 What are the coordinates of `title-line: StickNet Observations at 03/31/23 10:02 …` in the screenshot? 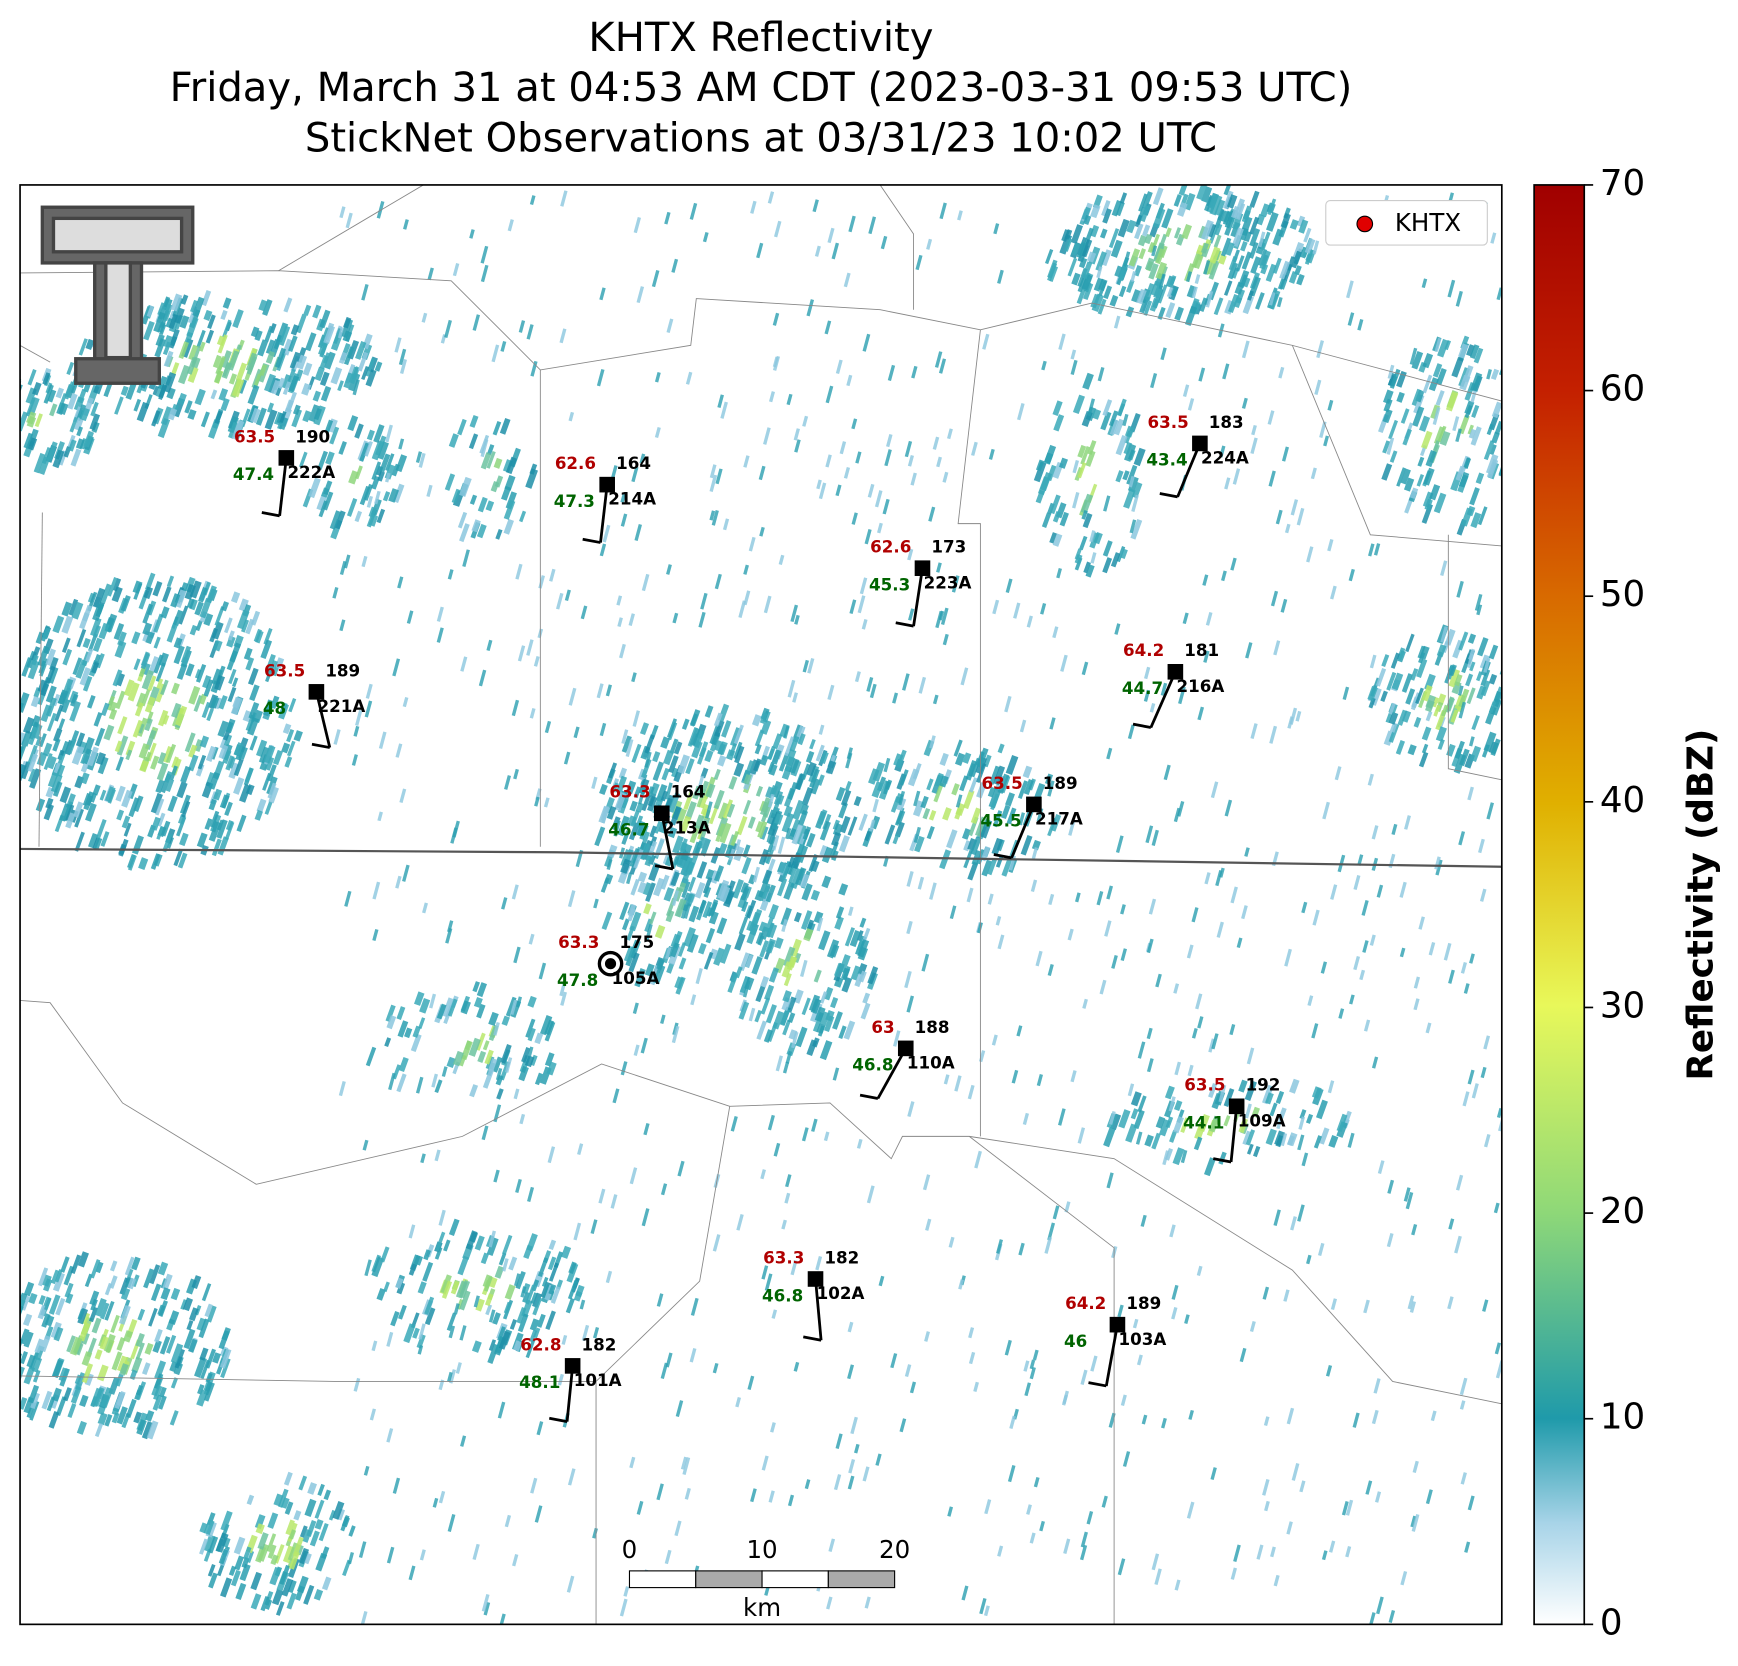 It's located at (761, 138).